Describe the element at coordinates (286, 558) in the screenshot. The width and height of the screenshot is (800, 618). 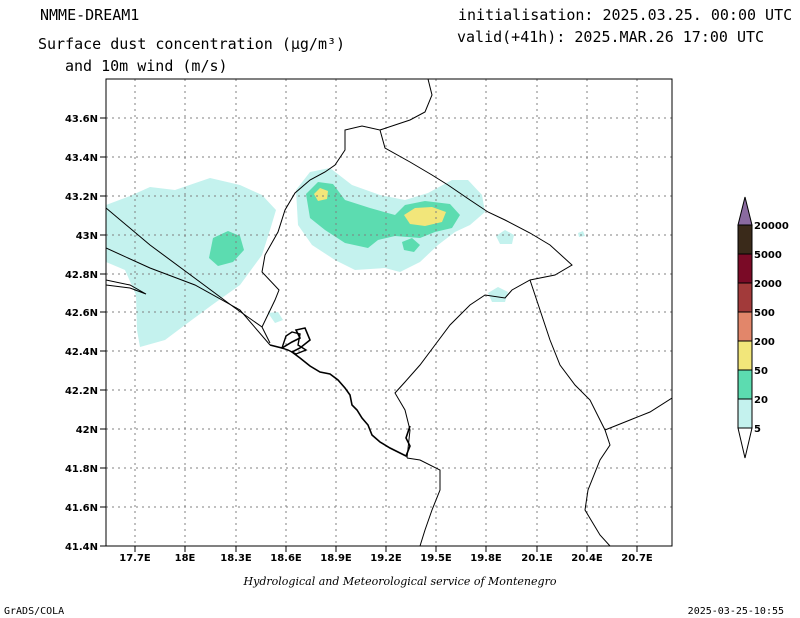
I see `lon-label: 18.6E` at that location.